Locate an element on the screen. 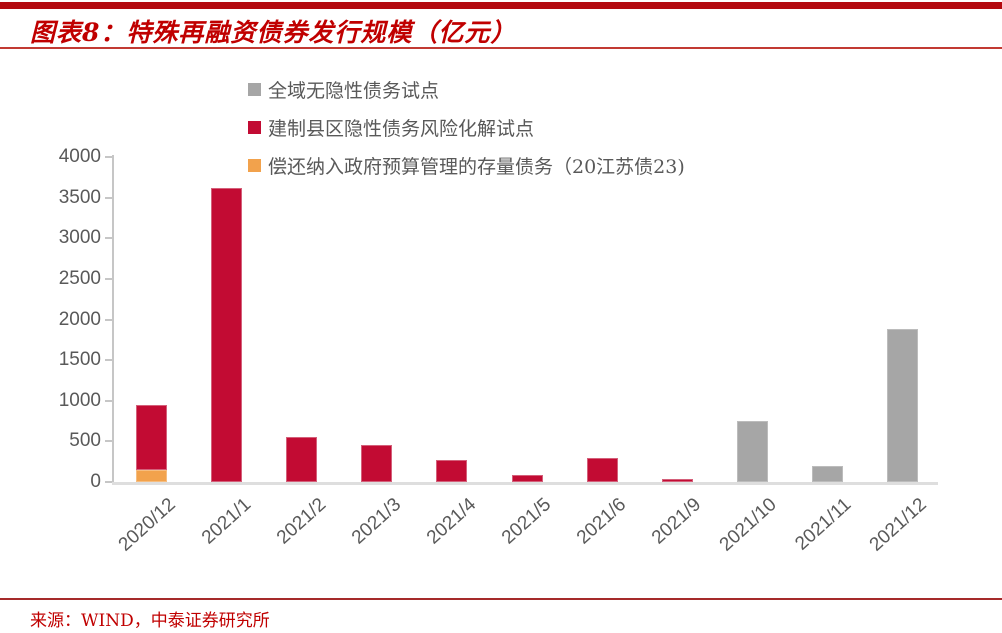 This screenshot has height=633, width=1002. page-title: 图表8：特殊再融资债券发行规模（亿元） is located at coordinates (273, 32).